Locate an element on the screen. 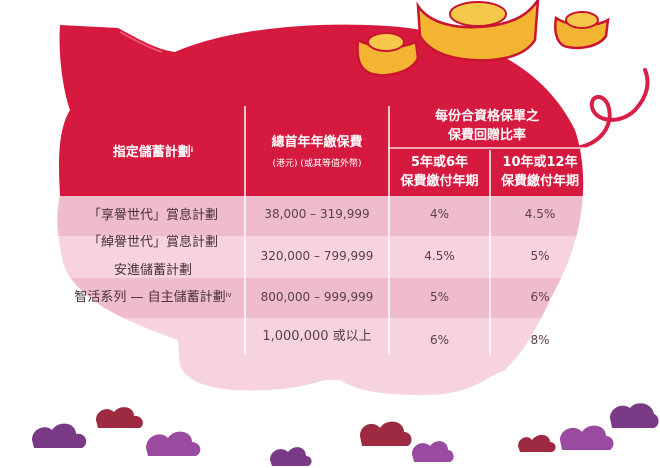  plan-footnote: iv is located at coordinates (228, 295).